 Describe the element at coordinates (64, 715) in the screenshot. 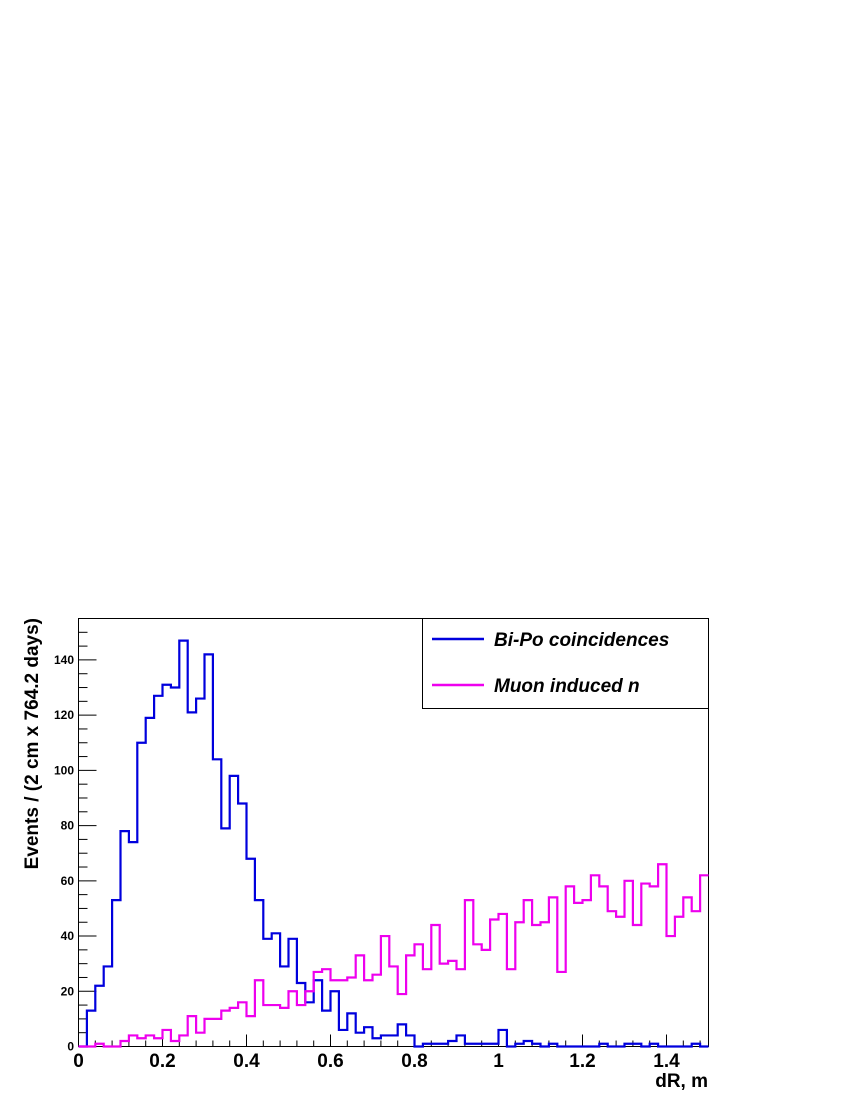

I see `y-tick-label: 120` at that location.